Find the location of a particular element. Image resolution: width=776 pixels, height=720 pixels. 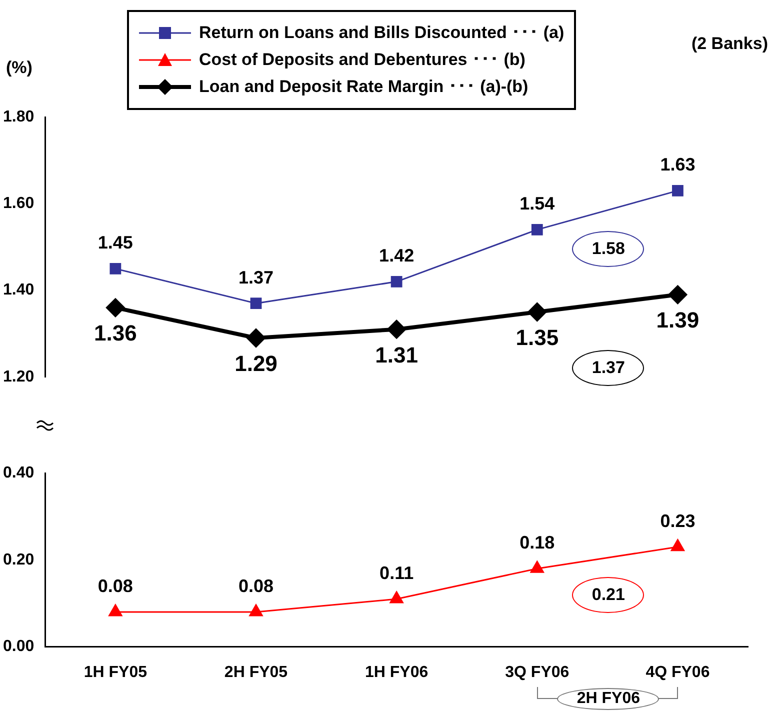

annotation: 1.58 is located at coordinates (608, 249).